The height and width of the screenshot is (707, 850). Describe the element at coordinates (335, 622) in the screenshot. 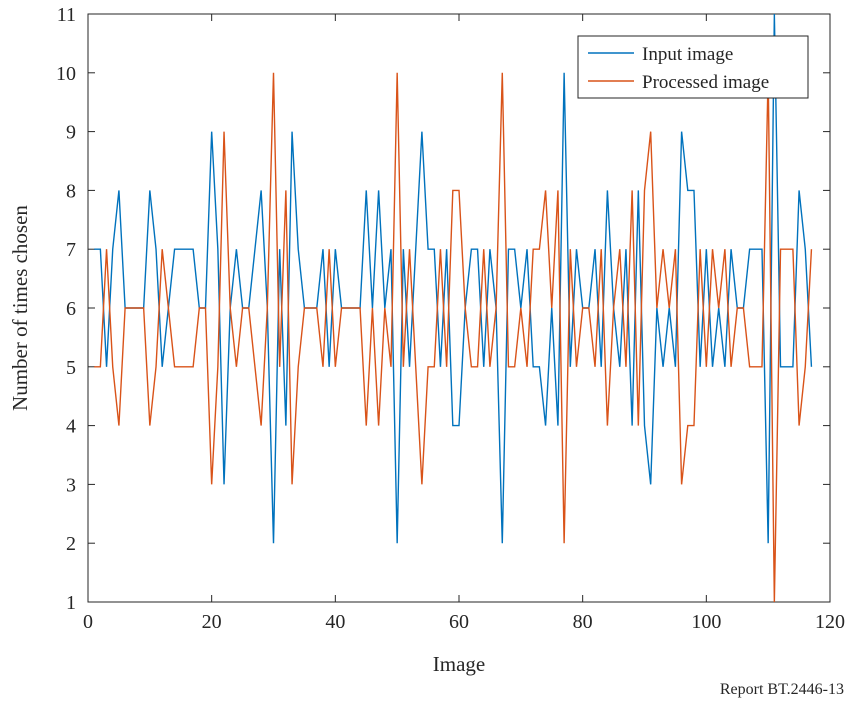

I see `x-tick-label: 40` at that location.